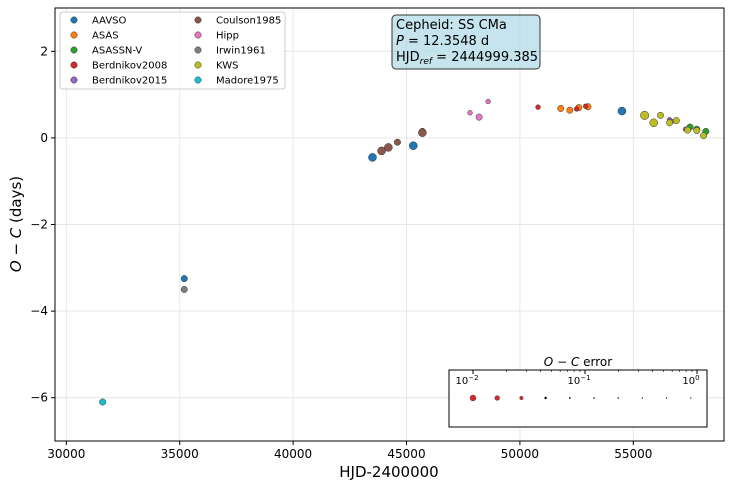 This screenshot has width=731, height=488. What do you see at coordinates (129, 66) in the screenshot?
I see `legend-entry-label: Berdnikov2008` at bounding box center [129, 66].